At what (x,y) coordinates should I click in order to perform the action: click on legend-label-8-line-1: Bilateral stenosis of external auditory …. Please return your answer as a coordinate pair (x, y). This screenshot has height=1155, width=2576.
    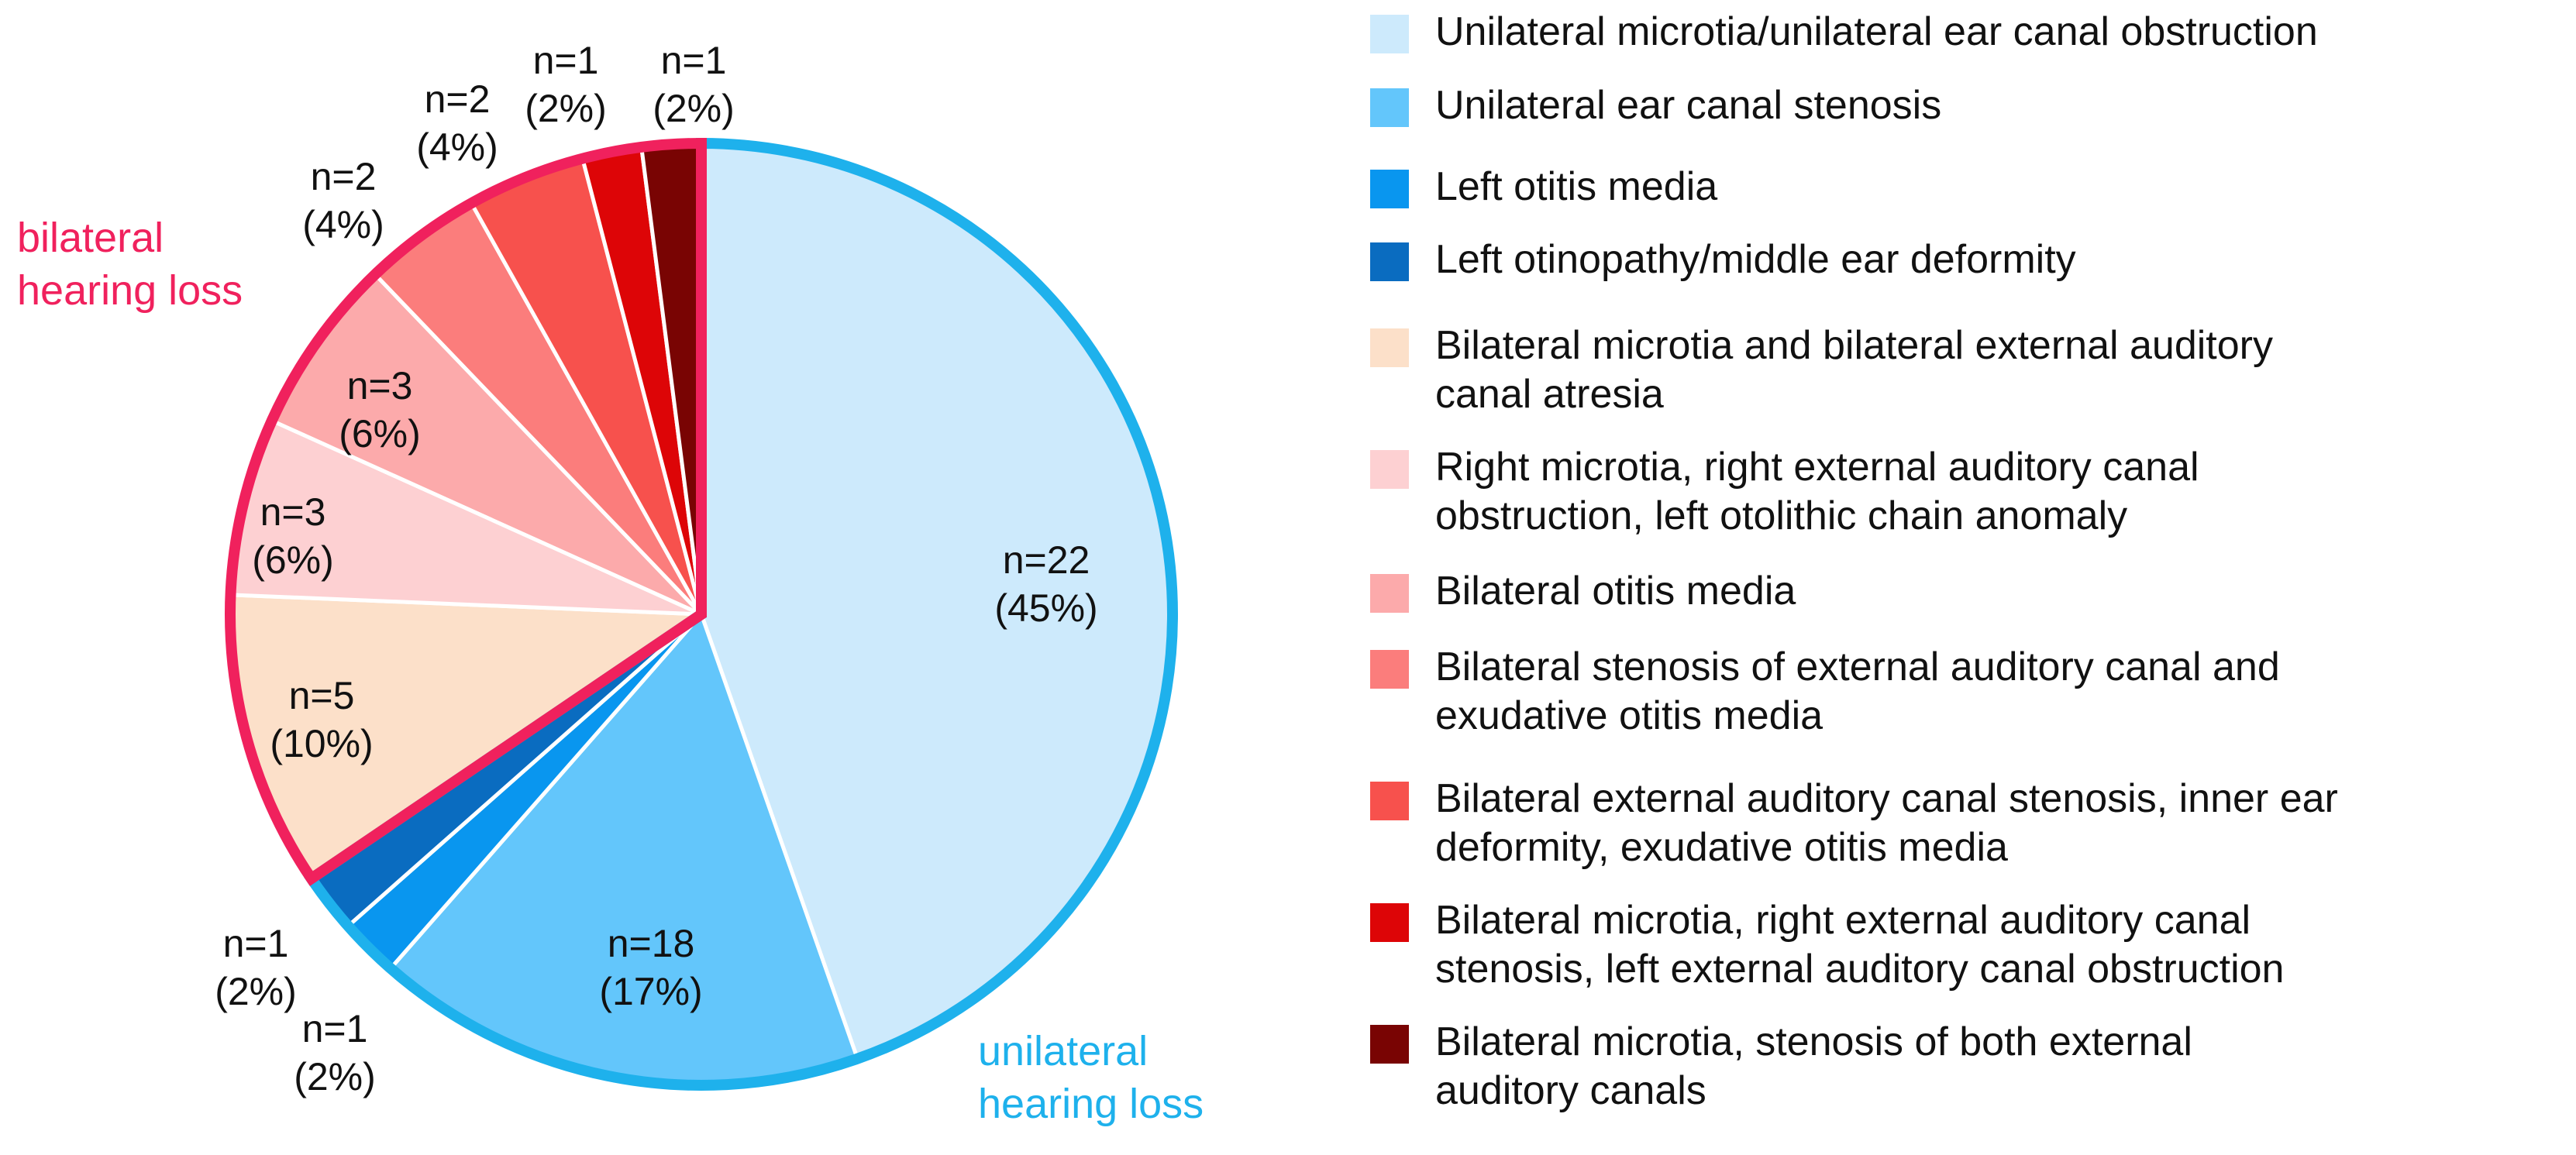
    Looking at the image, I should click on (1857, 667).